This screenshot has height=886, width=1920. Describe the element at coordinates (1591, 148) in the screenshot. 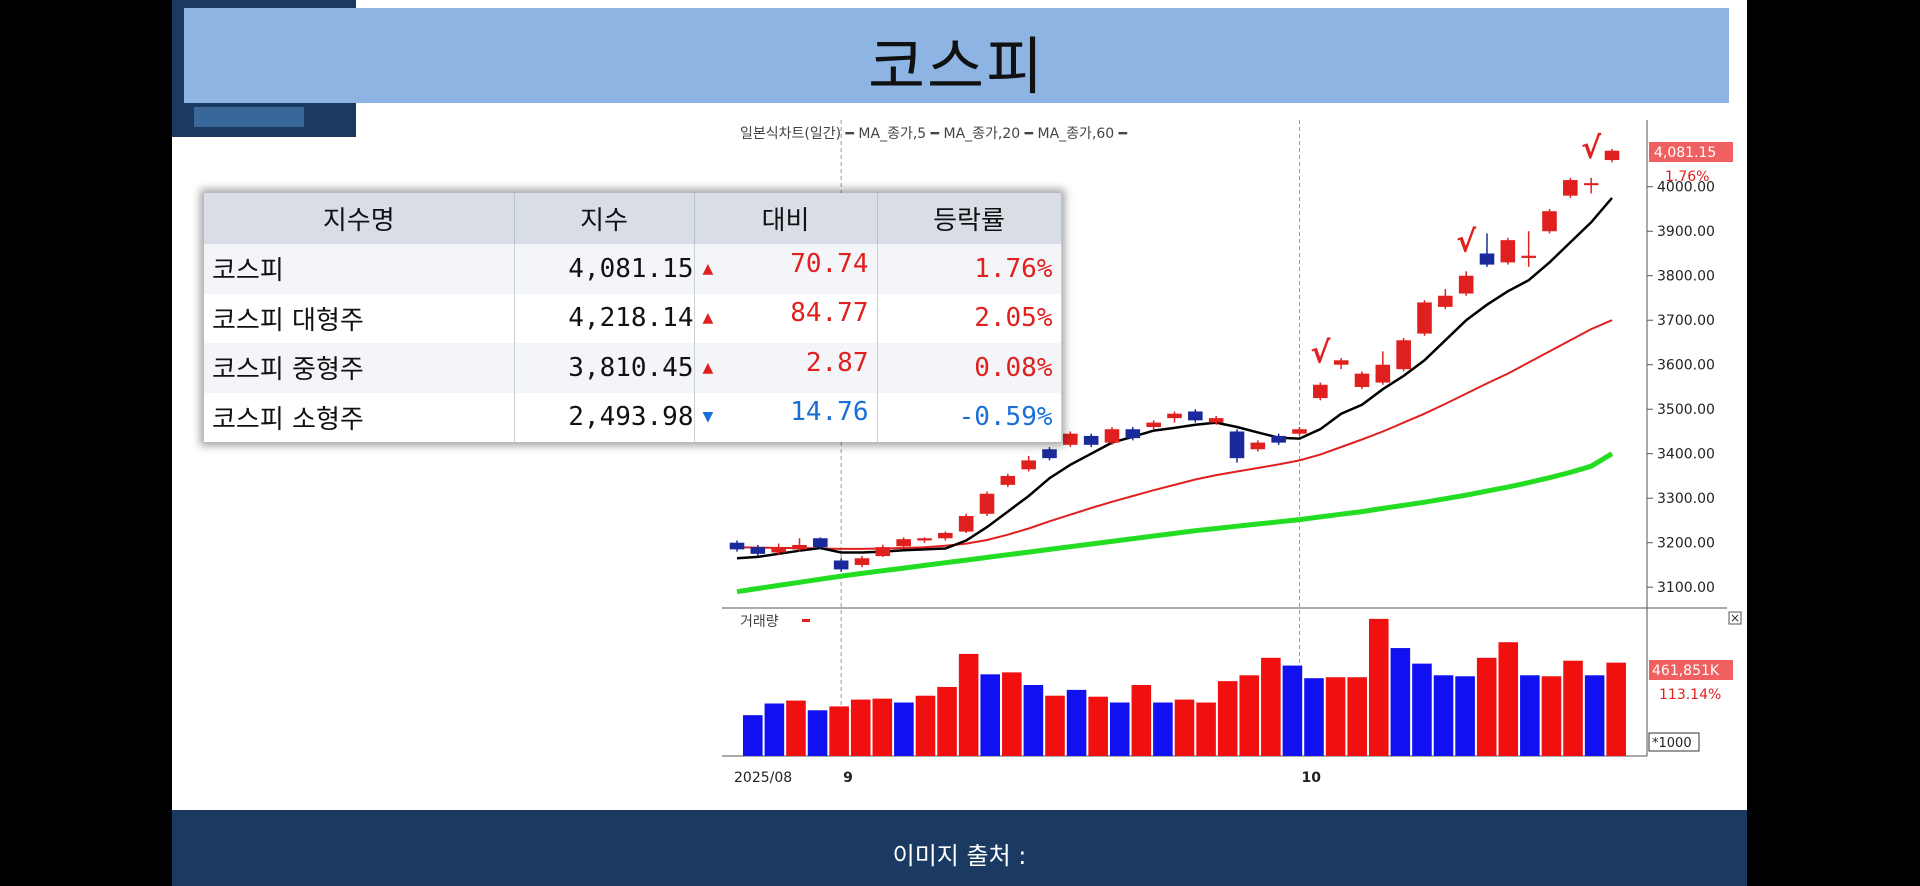

I see `checkmark-annotation: √` at that location.